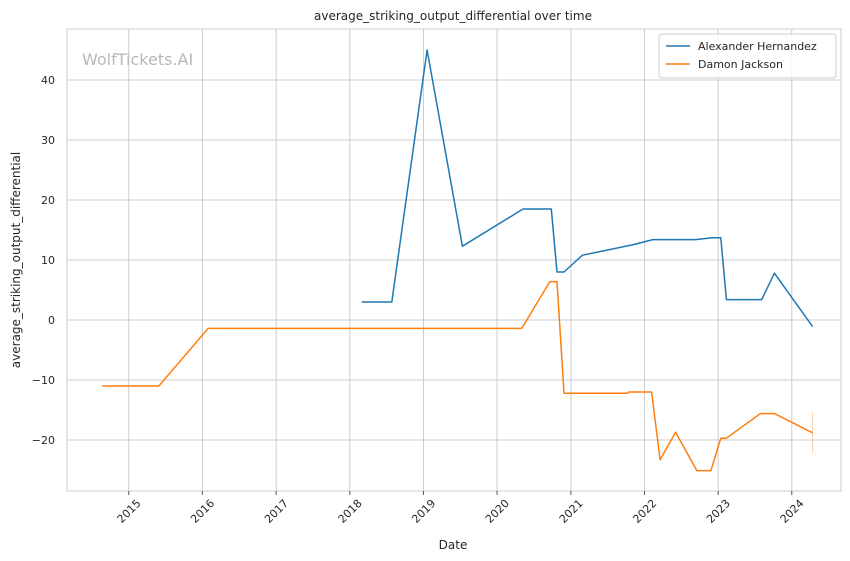 The height and width of the screenshot is (561, 850). Describe the element at coordinates (571, 511) in the screenshot. I see `x-tick-label: 2021` at that location.